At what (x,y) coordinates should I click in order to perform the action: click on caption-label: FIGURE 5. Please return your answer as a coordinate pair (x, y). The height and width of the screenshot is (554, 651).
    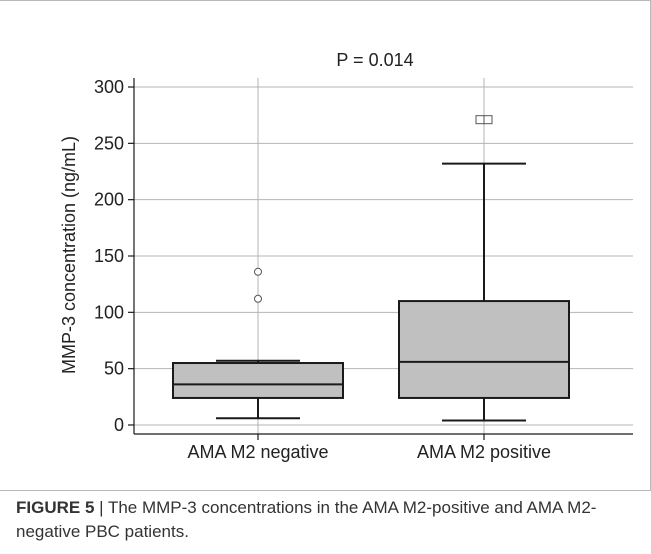
    Looking at the image, I should click on (55, 507).